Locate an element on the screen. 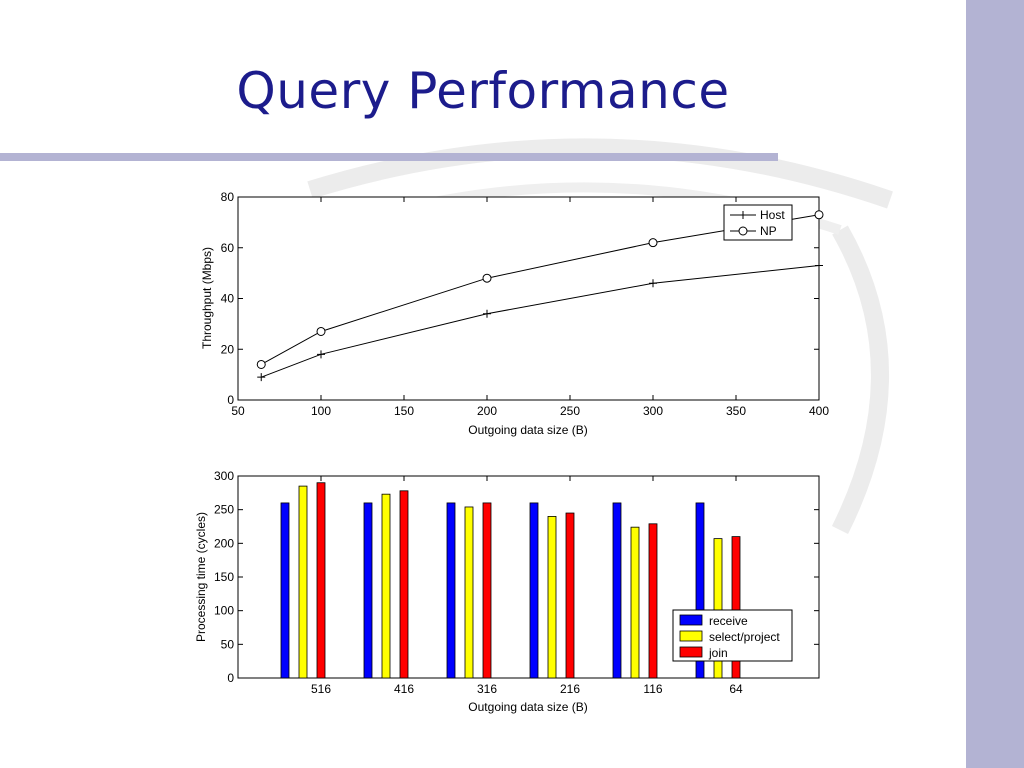 The height and width of the screenshot is (768, 1024). legend-select-project-label: select/project is located at coordinates (744, 637).